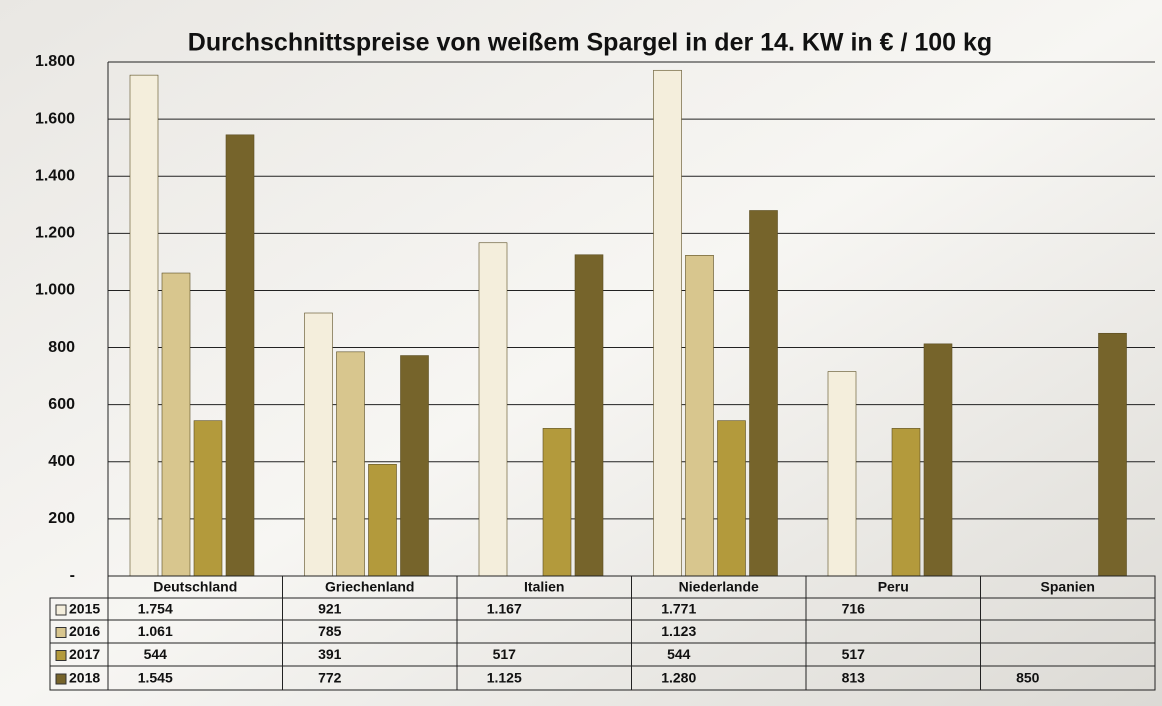 The width and height of the screenshot is (1162, 706). What do you see at coordinates (1028, 678) in the screenshot?
I see `data-label: 850` at bounding box center [1028, 678].